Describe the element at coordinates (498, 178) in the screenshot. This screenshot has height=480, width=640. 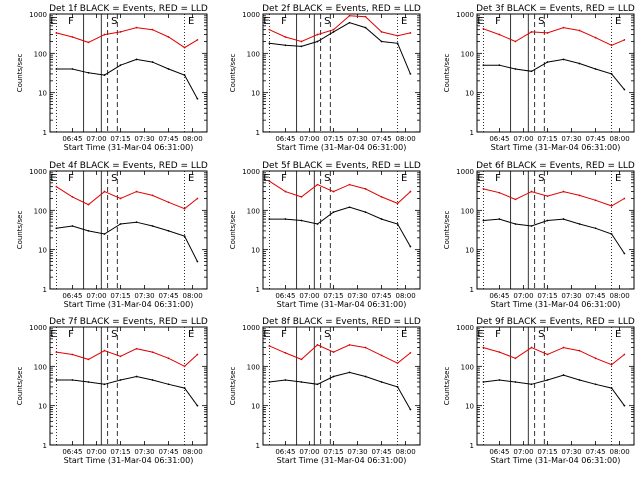
I see `interval-marker-label: F` at that location.